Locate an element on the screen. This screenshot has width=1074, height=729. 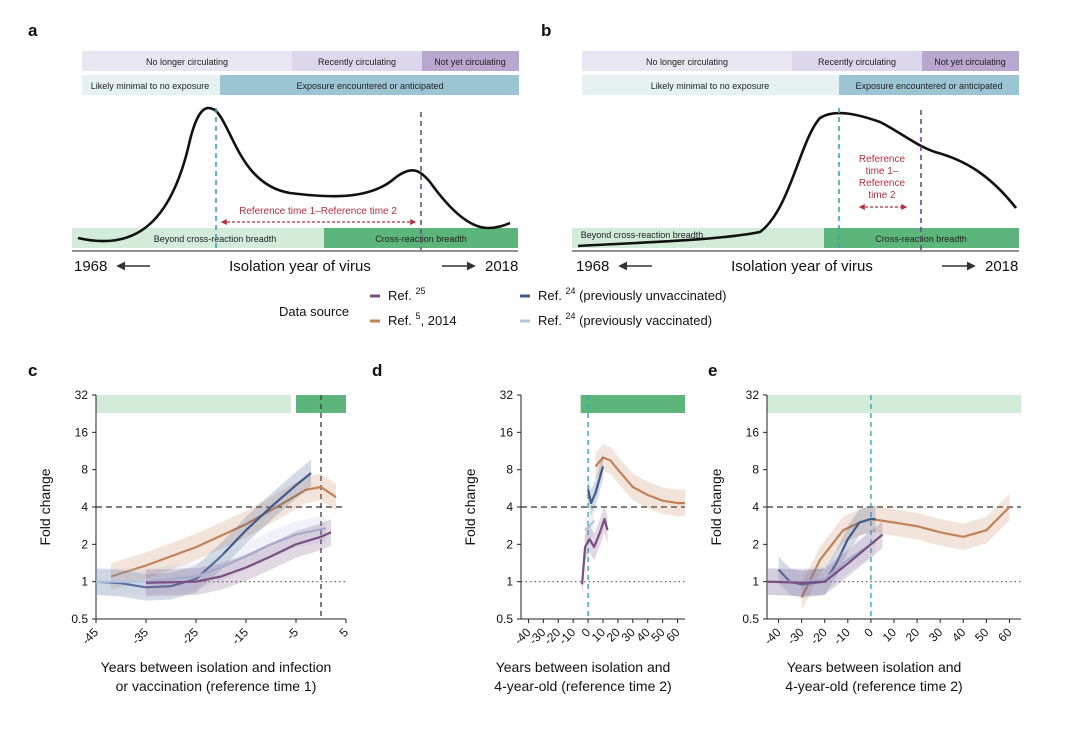
x-tick-label: -40 is located at coordinates (773, 636).